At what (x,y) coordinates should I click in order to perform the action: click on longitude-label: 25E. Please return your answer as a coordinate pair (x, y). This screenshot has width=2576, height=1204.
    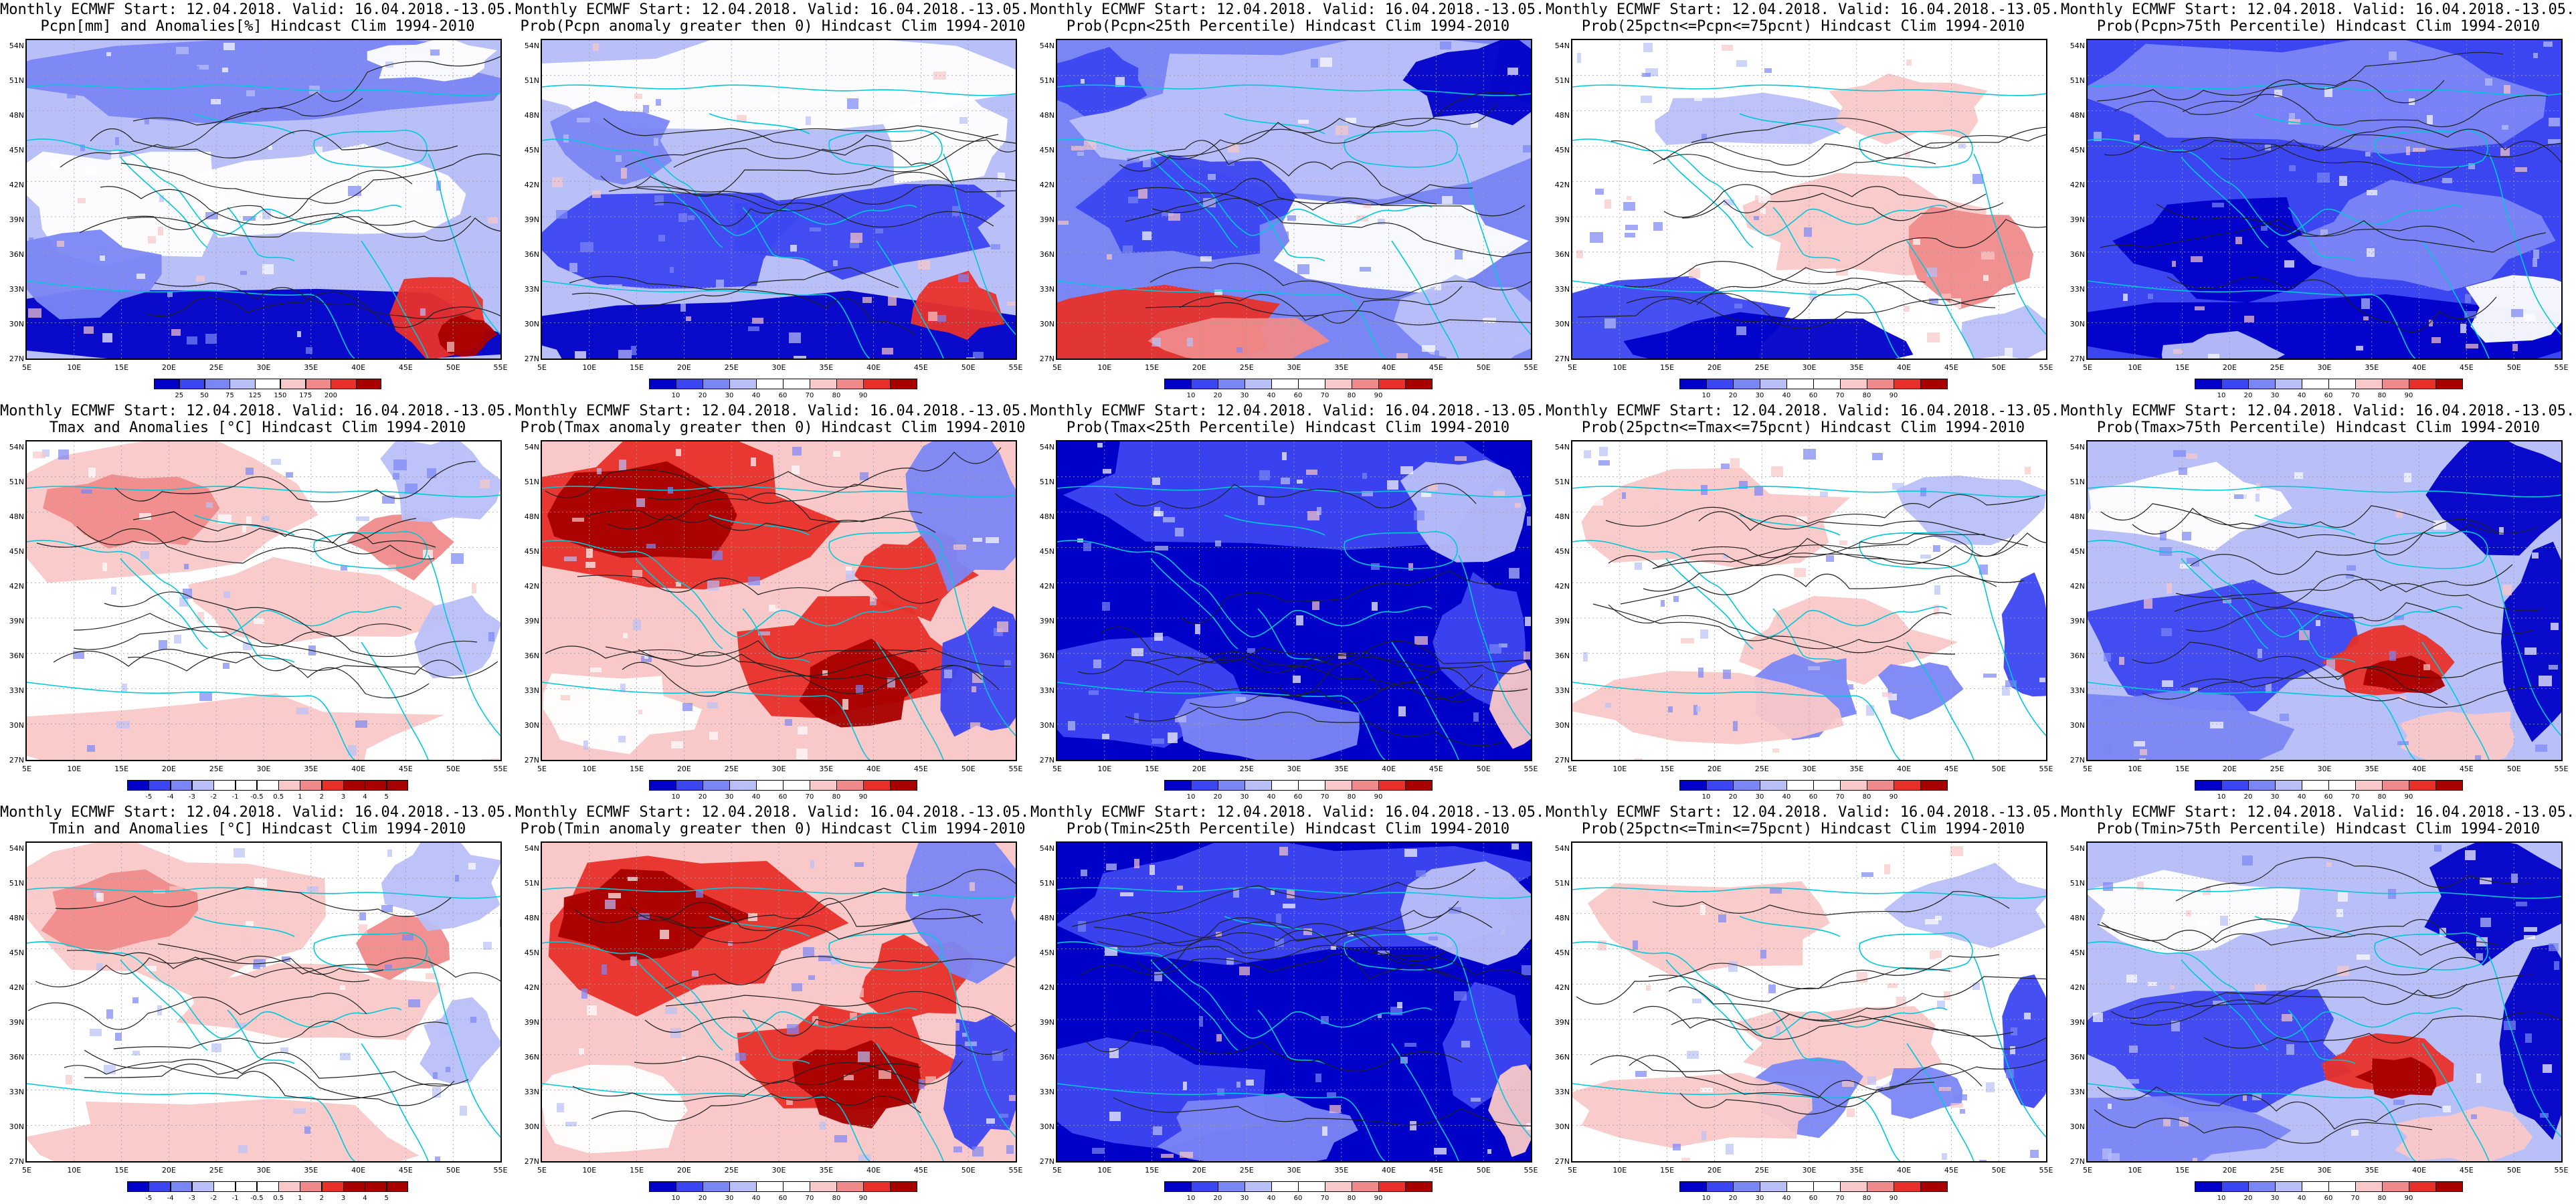
    Looking at the image, I should click on (216, 1170).